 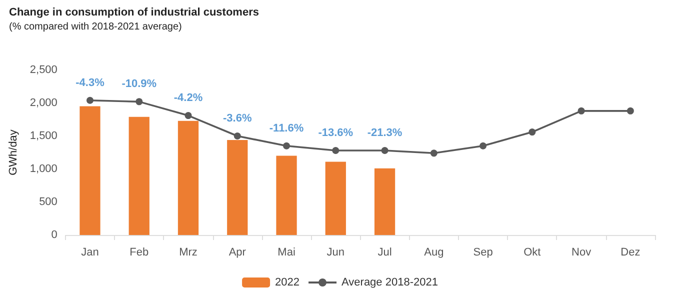 I want to click on x-tick-label: Jul, so click(x=385, y=252).